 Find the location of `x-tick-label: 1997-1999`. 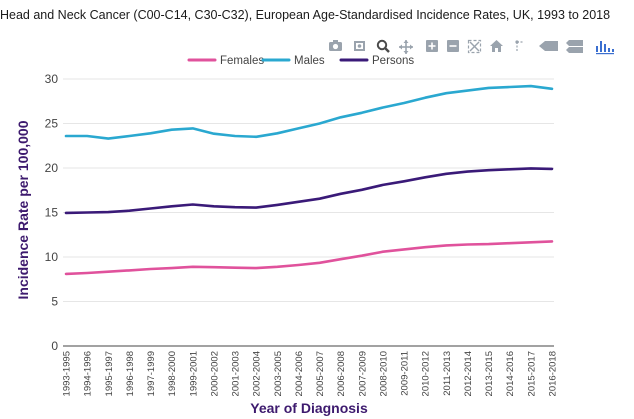

x-tick-label: 1997-1999 is located at coordinates (151, 373).